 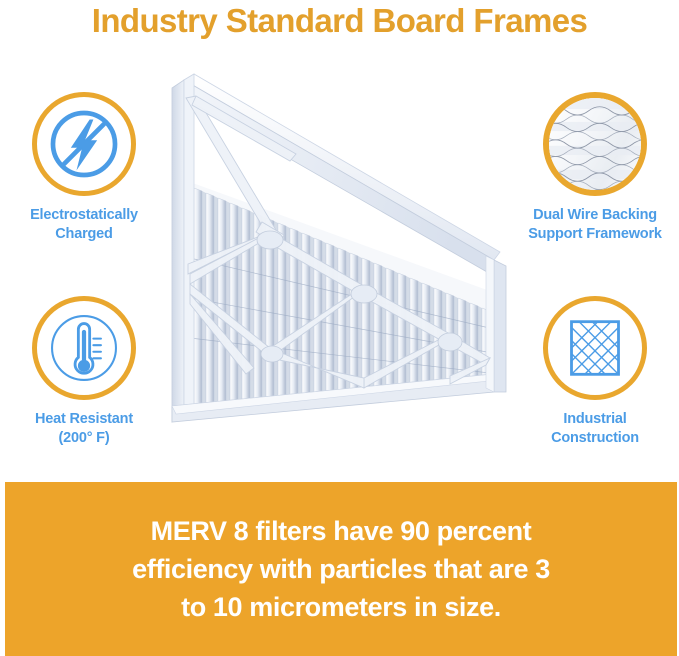 I want to click on feature-caption: Industrial Construction, so click(x=595, y=429).